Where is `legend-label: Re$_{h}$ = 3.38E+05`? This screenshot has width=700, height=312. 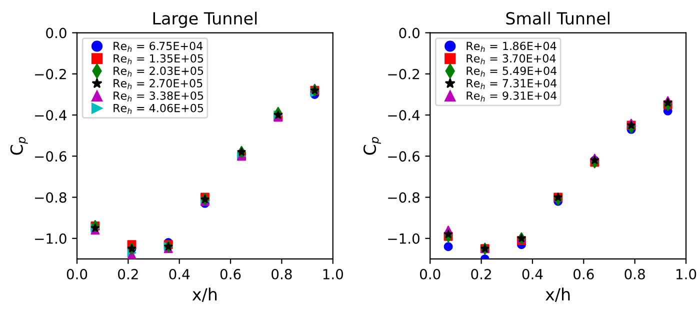
legend-label: Re$_{h}$ = 3.38E+05 is located at coordinates (159, 96).